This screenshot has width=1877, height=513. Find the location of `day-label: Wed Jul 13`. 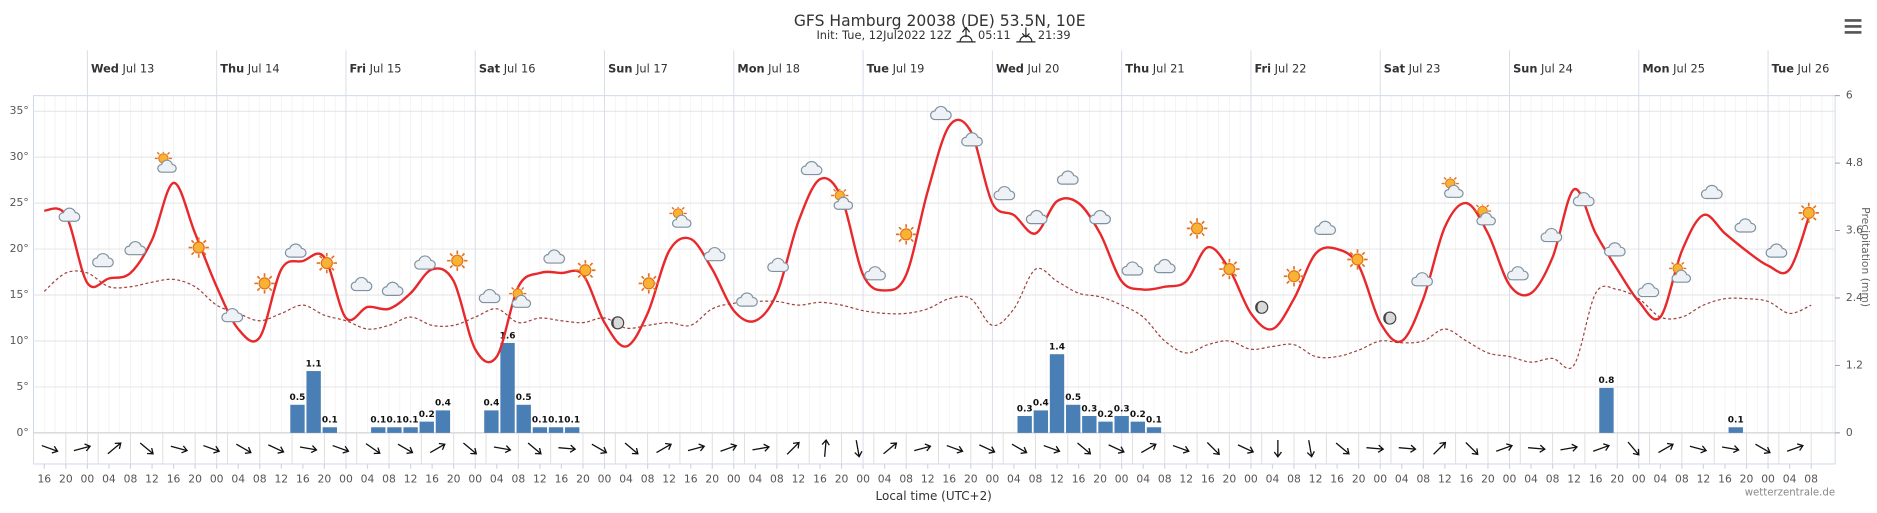

day-label: Wed Jul 13 is located at coordinates (122, 68).